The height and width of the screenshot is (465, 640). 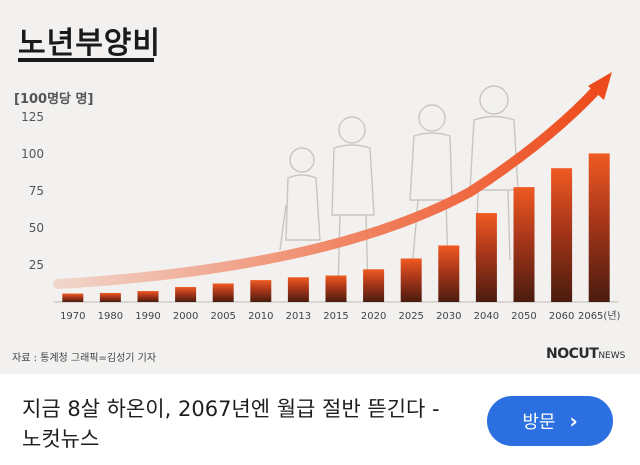 What do you see at coordinates (561, 316) in the screenshot?
I see `x-tick-label: 2060` at bounding box center [561, 316].